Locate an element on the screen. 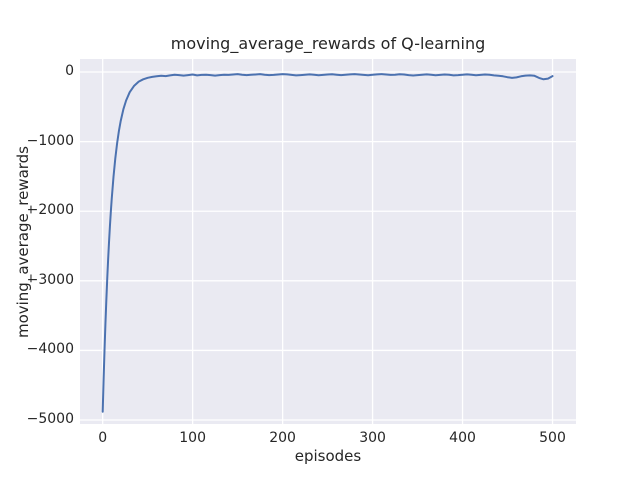 The height and width of the screenshot is (480, 640). y-tick-label: −2000 is located at coordinates (50, 210).